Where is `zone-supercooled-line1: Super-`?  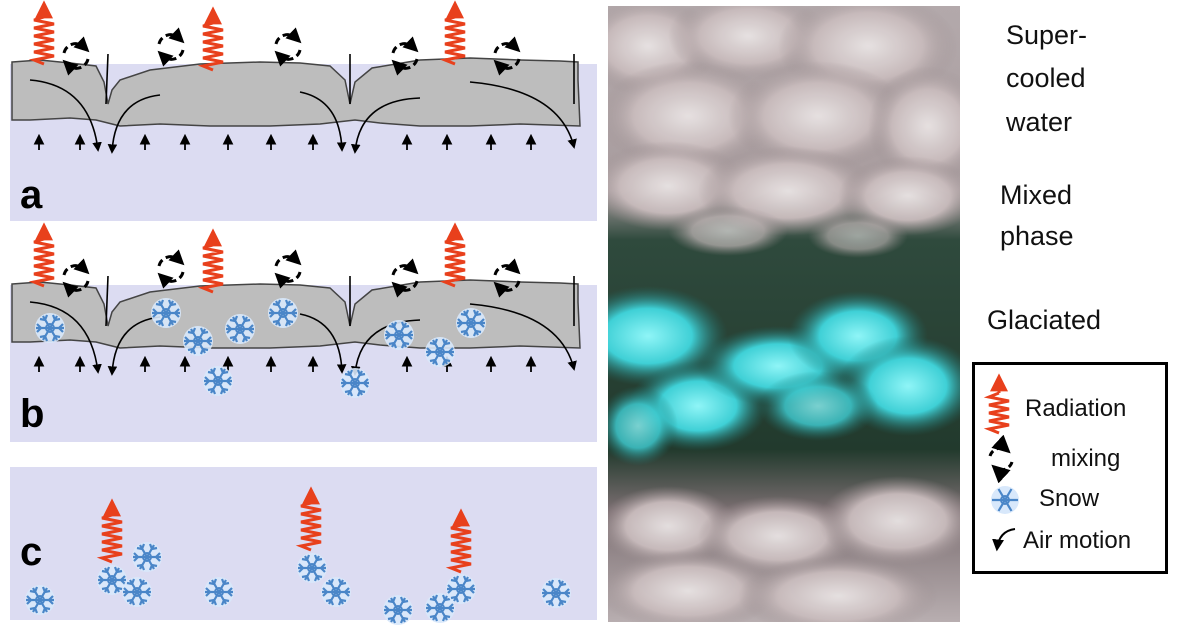
zone-supercooled-line1: Super- is located at coordinates (1047, 35).